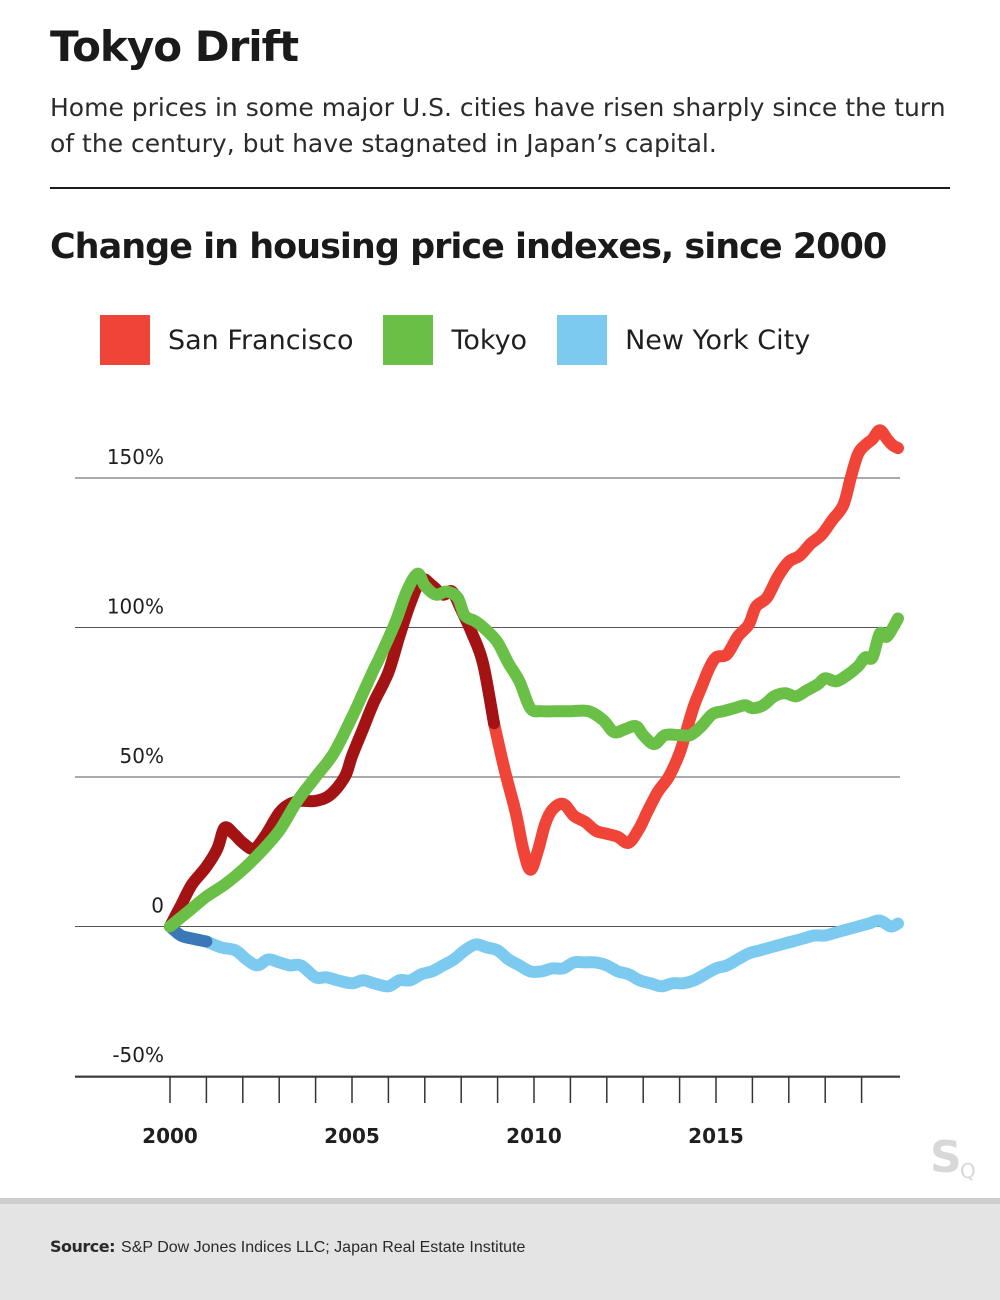 This screenshot has width=1000, height=1300. What do you see at coordinates (188, 934) in the screenshot?
I see `series-line-early-new-york-city` at bounding box center [188, 934].